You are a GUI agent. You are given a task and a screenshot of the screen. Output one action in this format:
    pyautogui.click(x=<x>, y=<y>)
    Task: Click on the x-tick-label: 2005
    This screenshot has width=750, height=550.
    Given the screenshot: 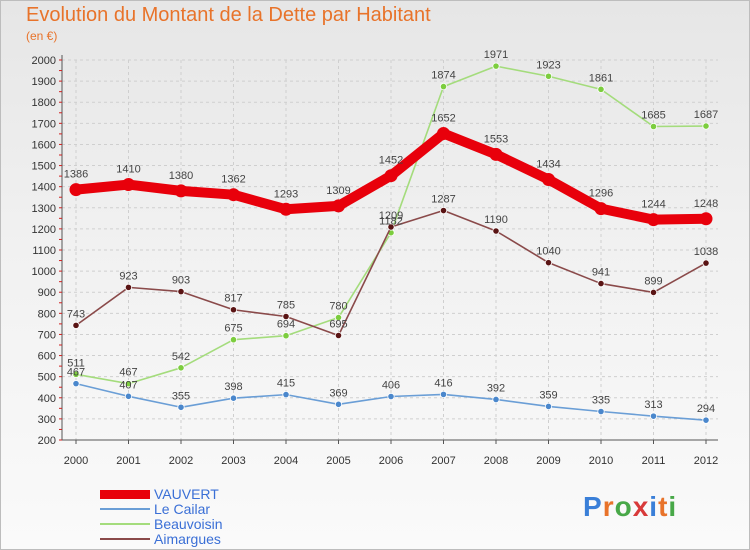 What is the action you would take?
    pyautogui.click(x=338, y=461)
    